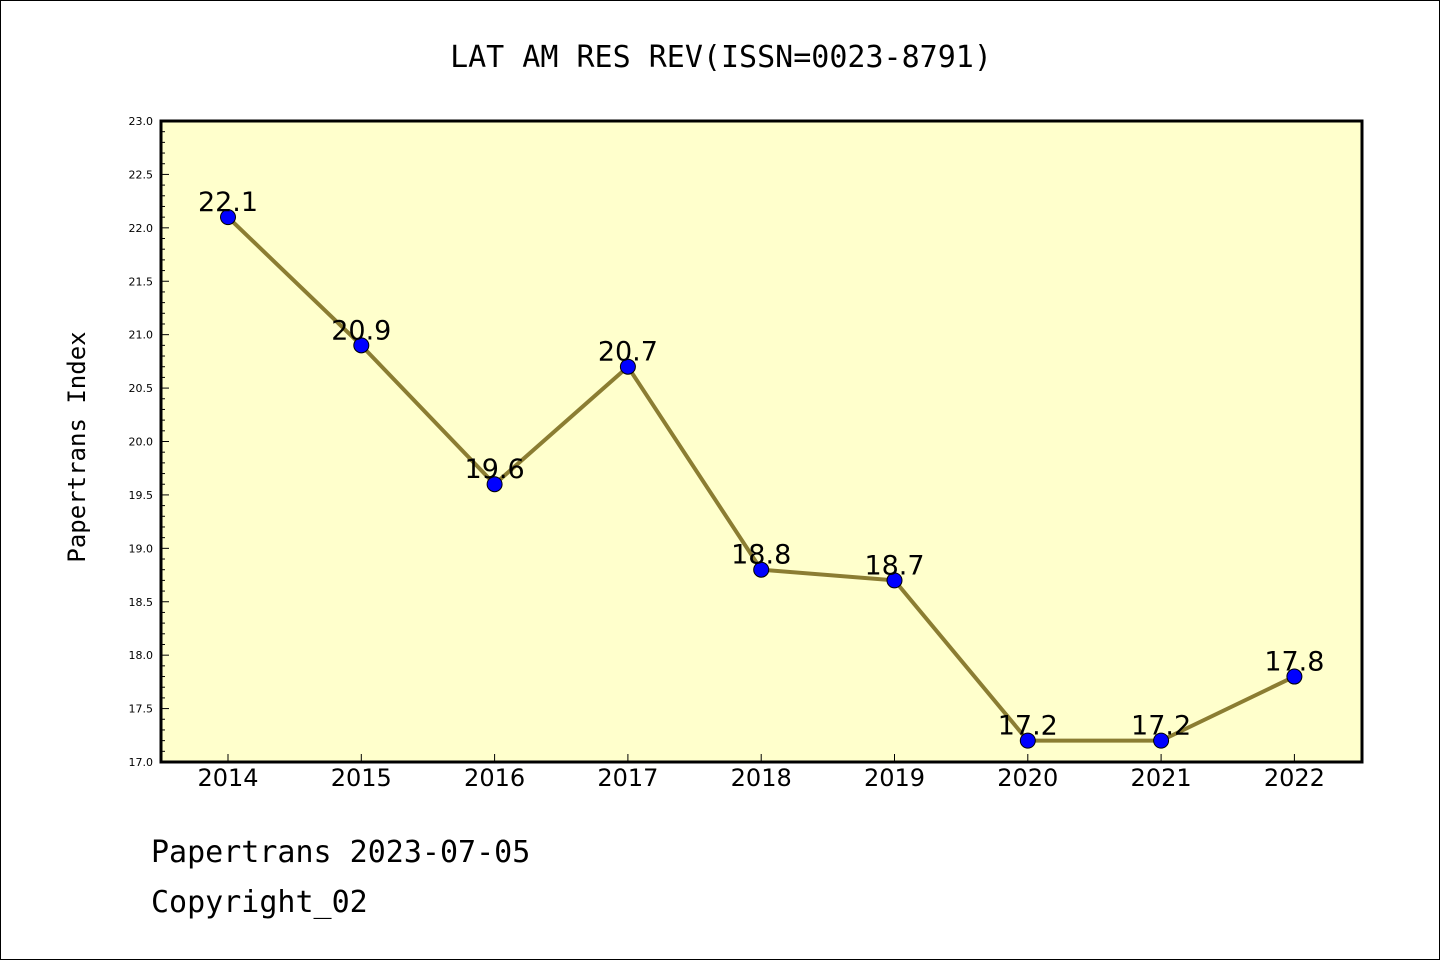 The width and height of the screenshot is (1440, 960). What do you see at coordinates (141, 388) in the screenshot?
I see `y-tick-label: 20.5` at bounding box center [141, 388].